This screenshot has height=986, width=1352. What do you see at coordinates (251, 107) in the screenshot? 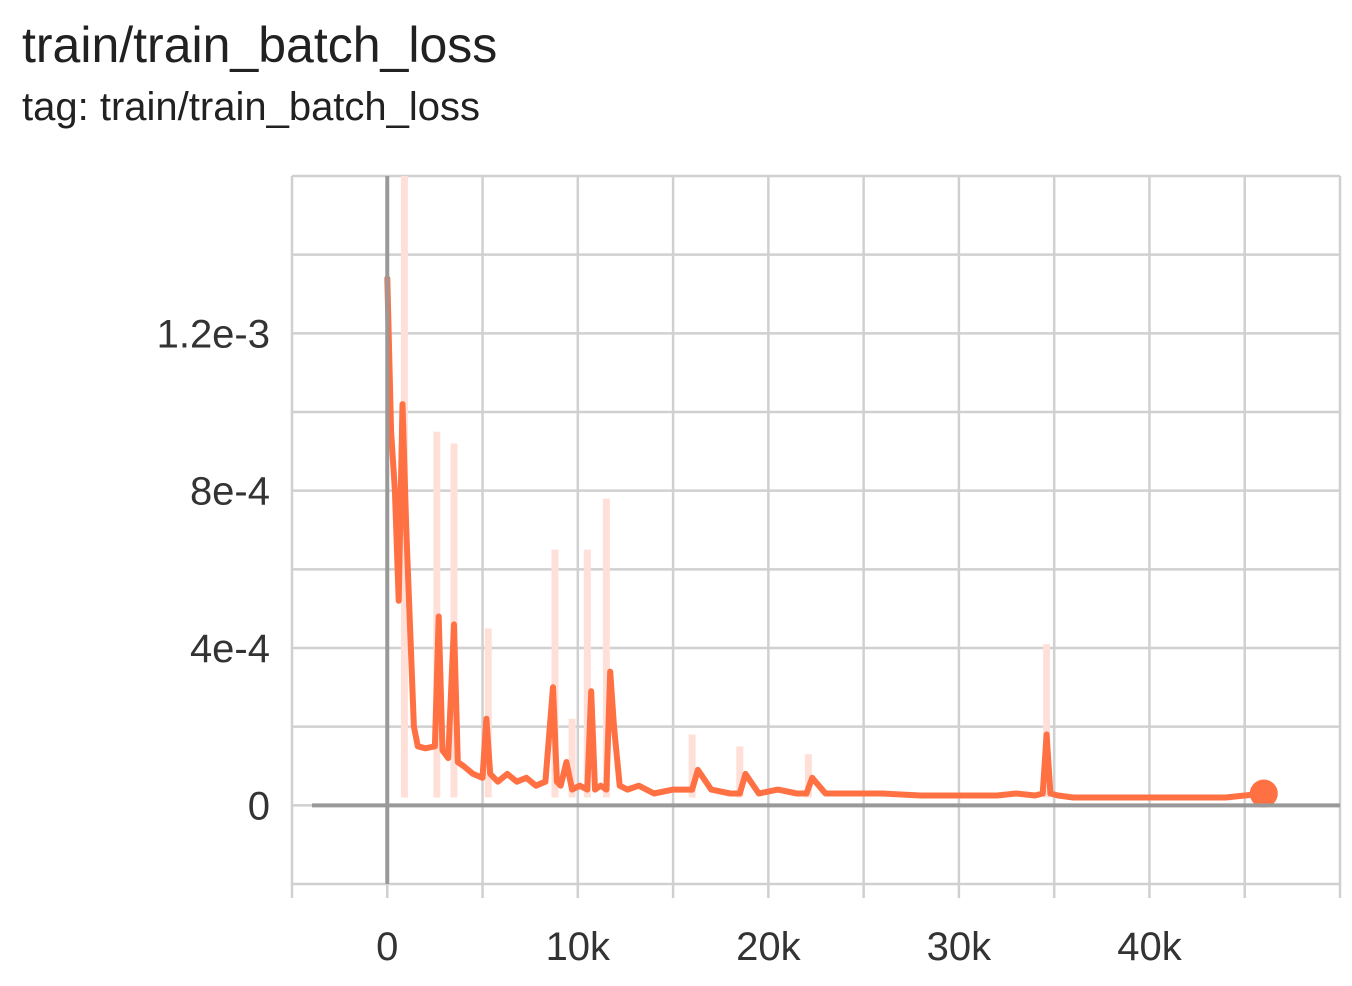
I see `chart-subtitle: tag: train/train_batch_loss` at bounding box center [251, 107].